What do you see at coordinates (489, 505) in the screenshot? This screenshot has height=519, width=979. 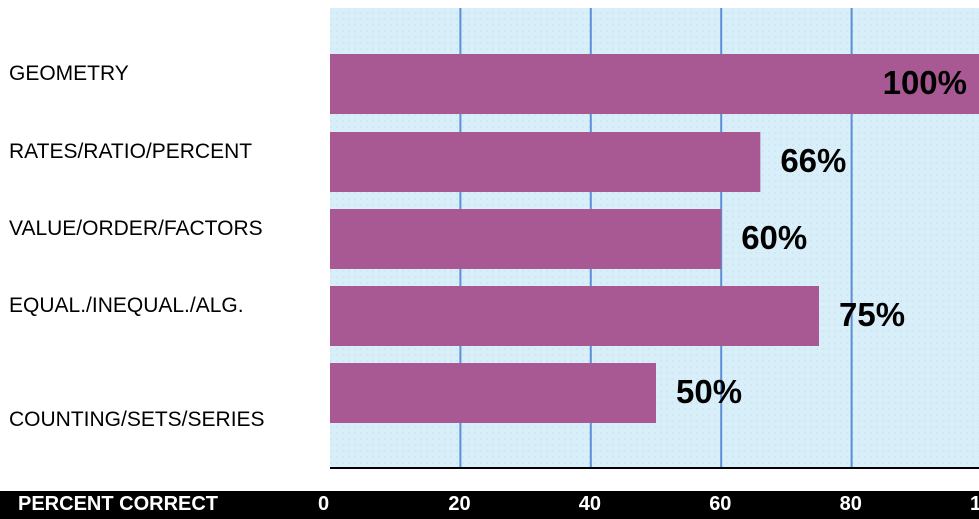 I see `x-axis-bar: PERCENT CORRECT 0 20 40 60 80 10` at bounding box center [489, 505].